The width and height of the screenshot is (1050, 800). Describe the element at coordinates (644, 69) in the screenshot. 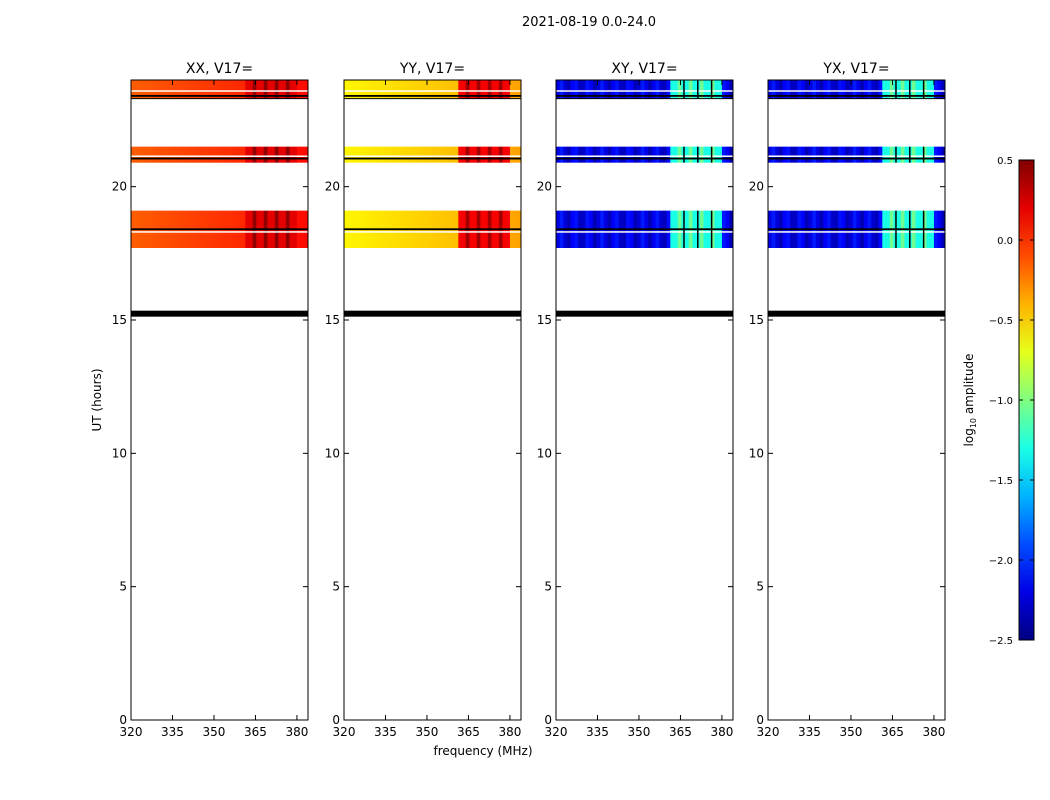

I see `panel-title: XY, V17=` at that location.